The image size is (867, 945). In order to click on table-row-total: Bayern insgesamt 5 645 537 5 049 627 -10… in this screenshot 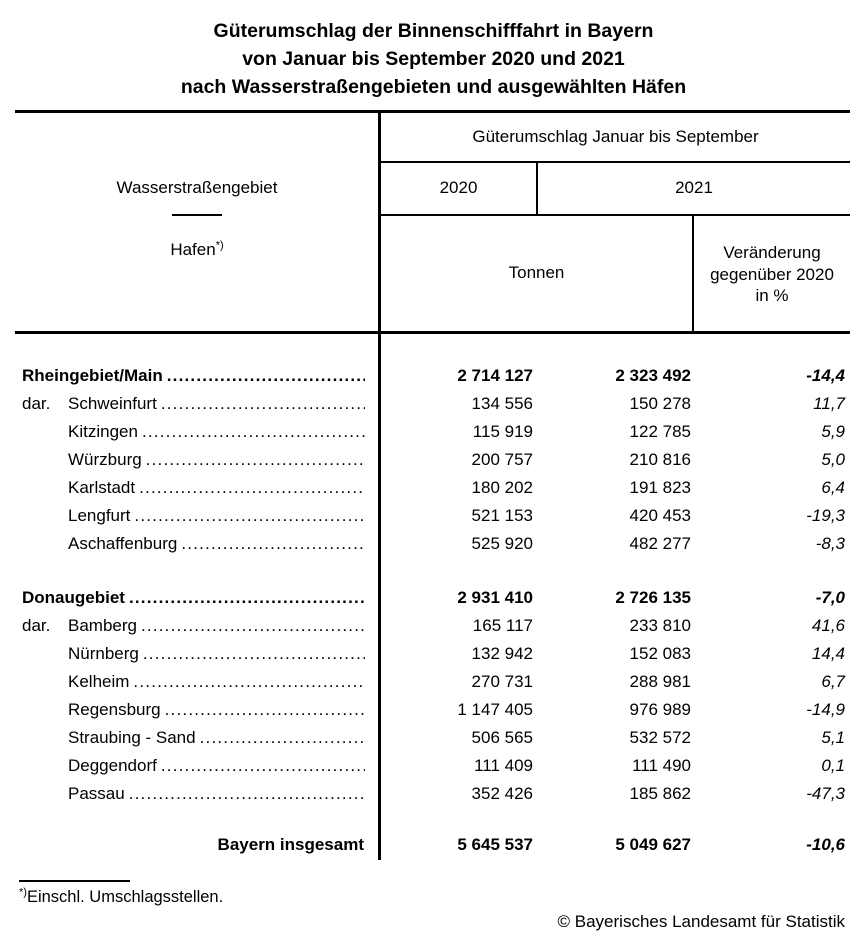, I will do `click(430, 845)`.